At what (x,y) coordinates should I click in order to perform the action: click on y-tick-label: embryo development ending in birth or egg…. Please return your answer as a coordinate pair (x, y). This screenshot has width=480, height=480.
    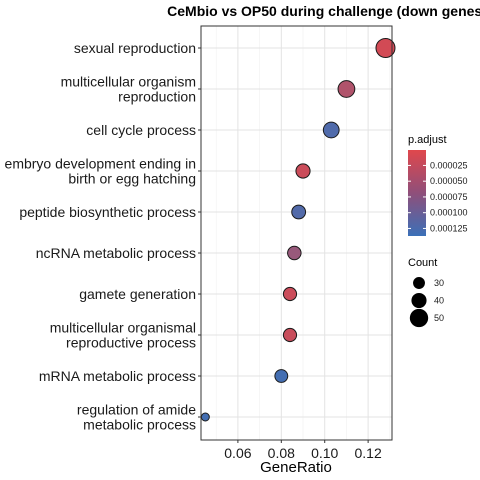
    Looking at the image, I should click on (100, 171).